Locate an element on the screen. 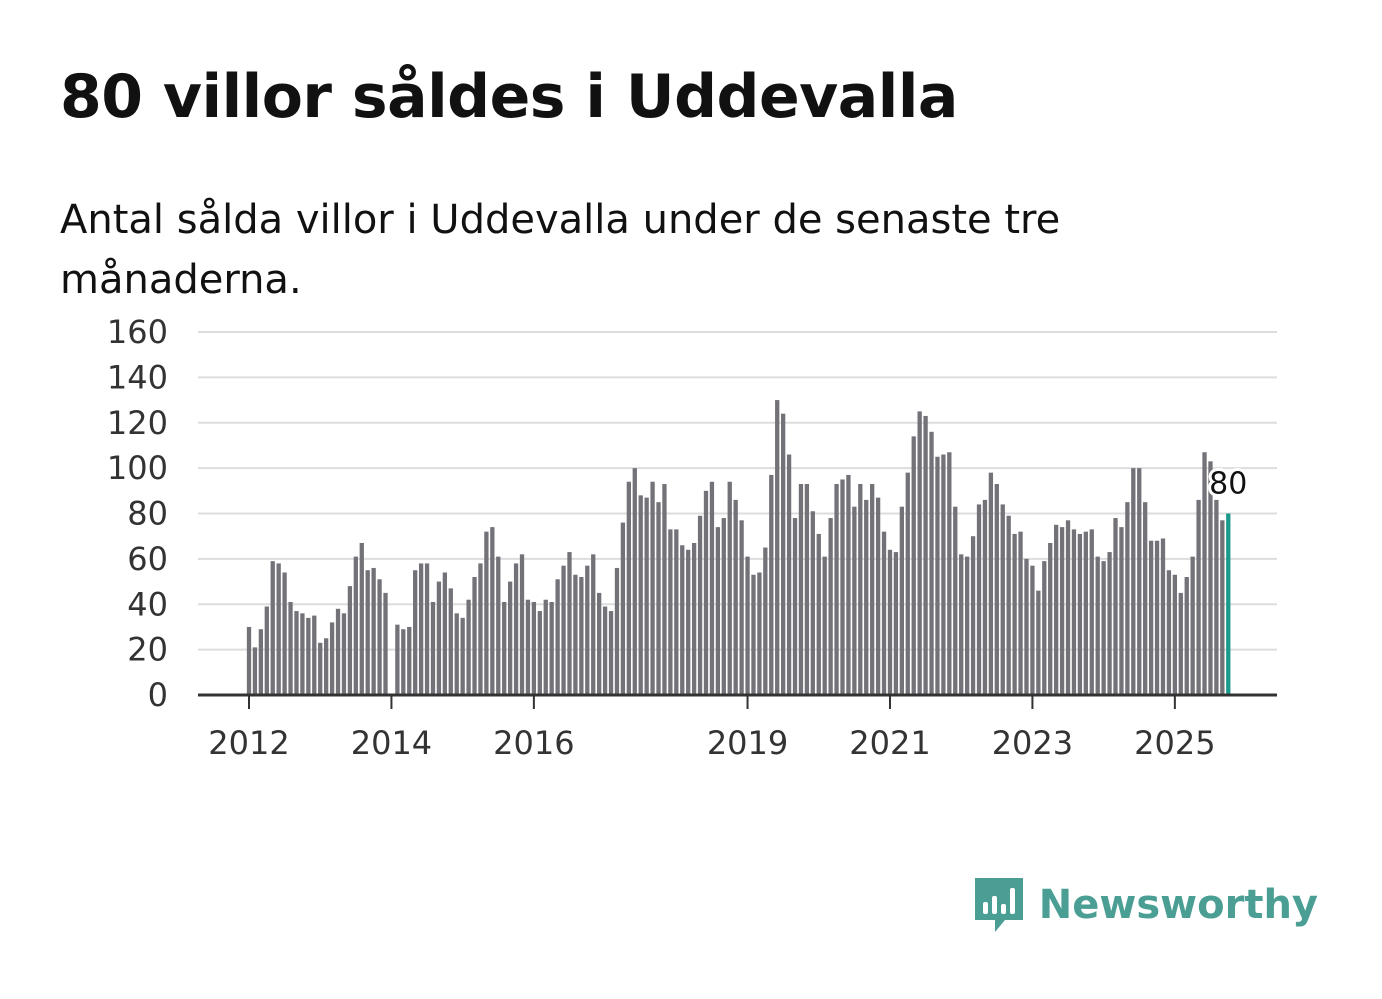  y-tick-label: 20 is located at coordinates (147, 650).